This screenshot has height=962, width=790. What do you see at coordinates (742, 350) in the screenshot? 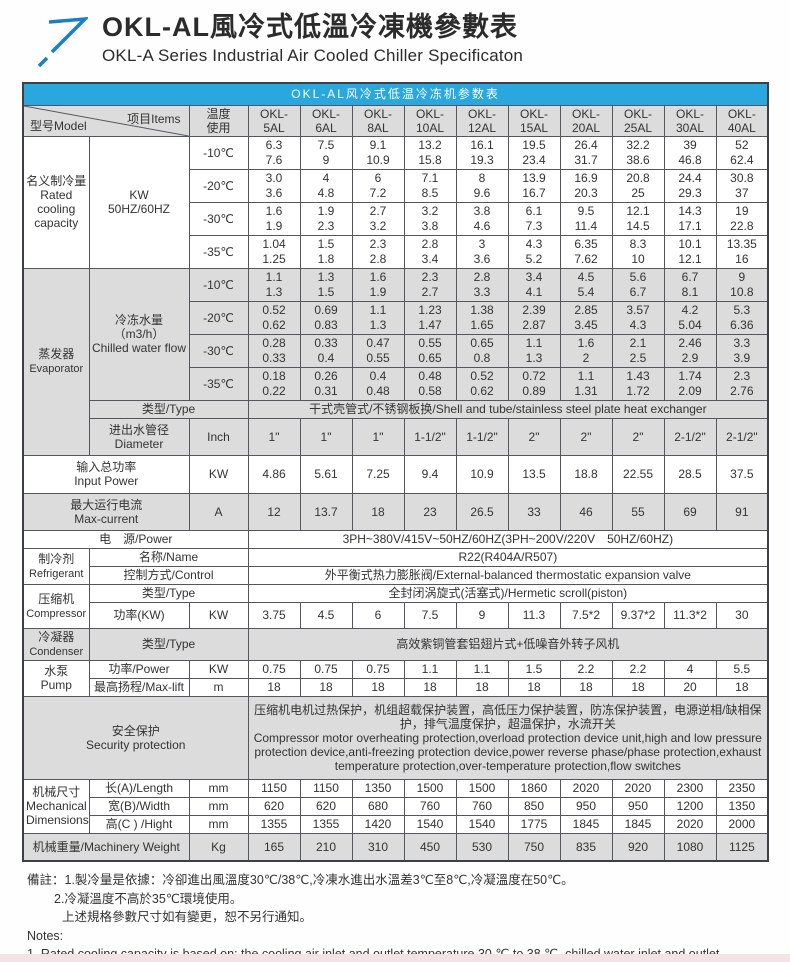
I see `value-cell: 3.3 3.9` at bounding box center [742, 350].